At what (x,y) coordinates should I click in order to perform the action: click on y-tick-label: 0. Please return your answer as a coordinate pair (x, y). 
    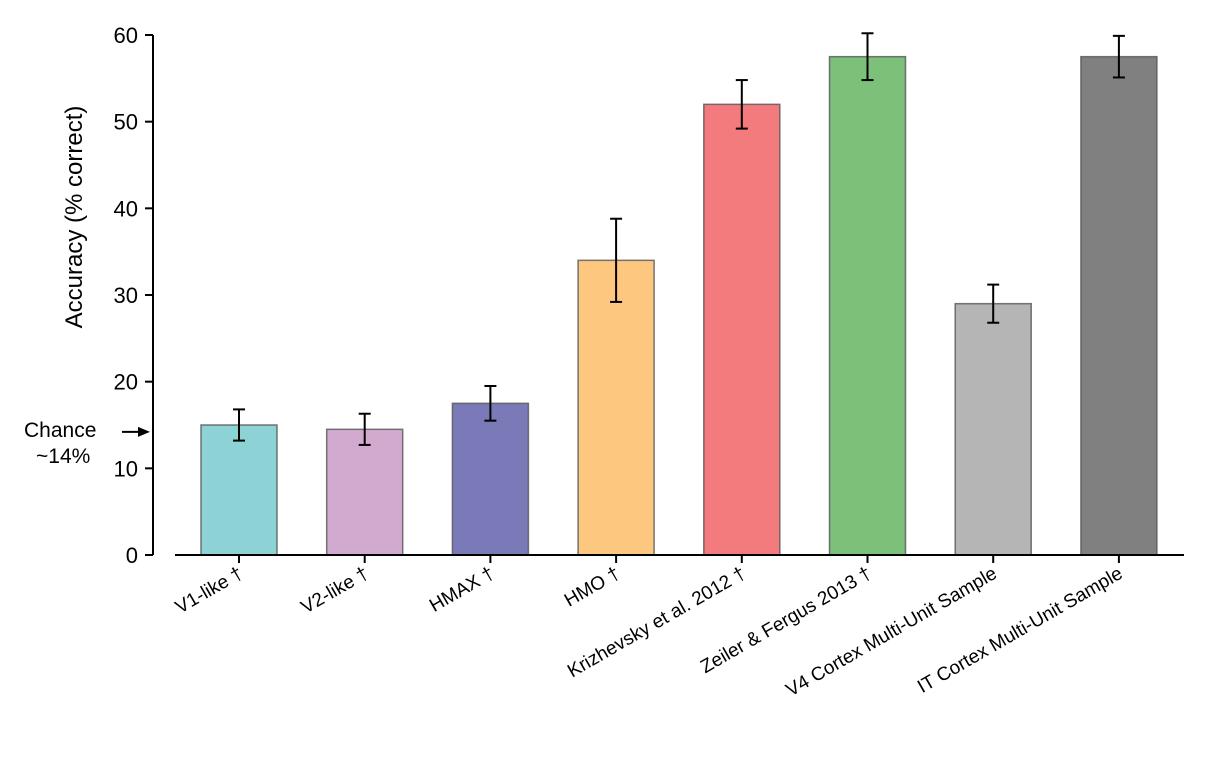
    Looking at the image, I should click on (132, 555).